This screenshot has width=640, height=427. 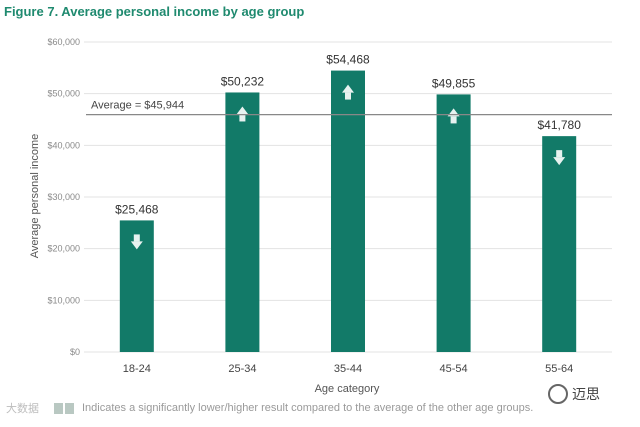 What do you see at coordinates (347, 389) in the screenshot?
I see `x-axis-label: Age category` at bounding box center [347, 389].